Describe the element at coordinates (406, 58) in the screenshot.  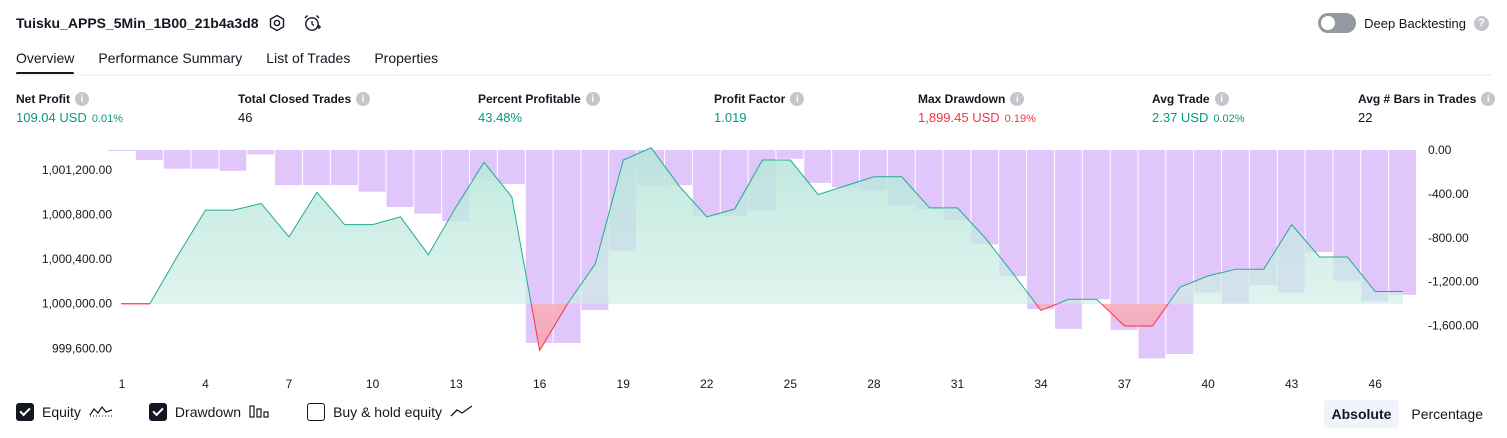
I see `tab-properties: Properties` at that location.